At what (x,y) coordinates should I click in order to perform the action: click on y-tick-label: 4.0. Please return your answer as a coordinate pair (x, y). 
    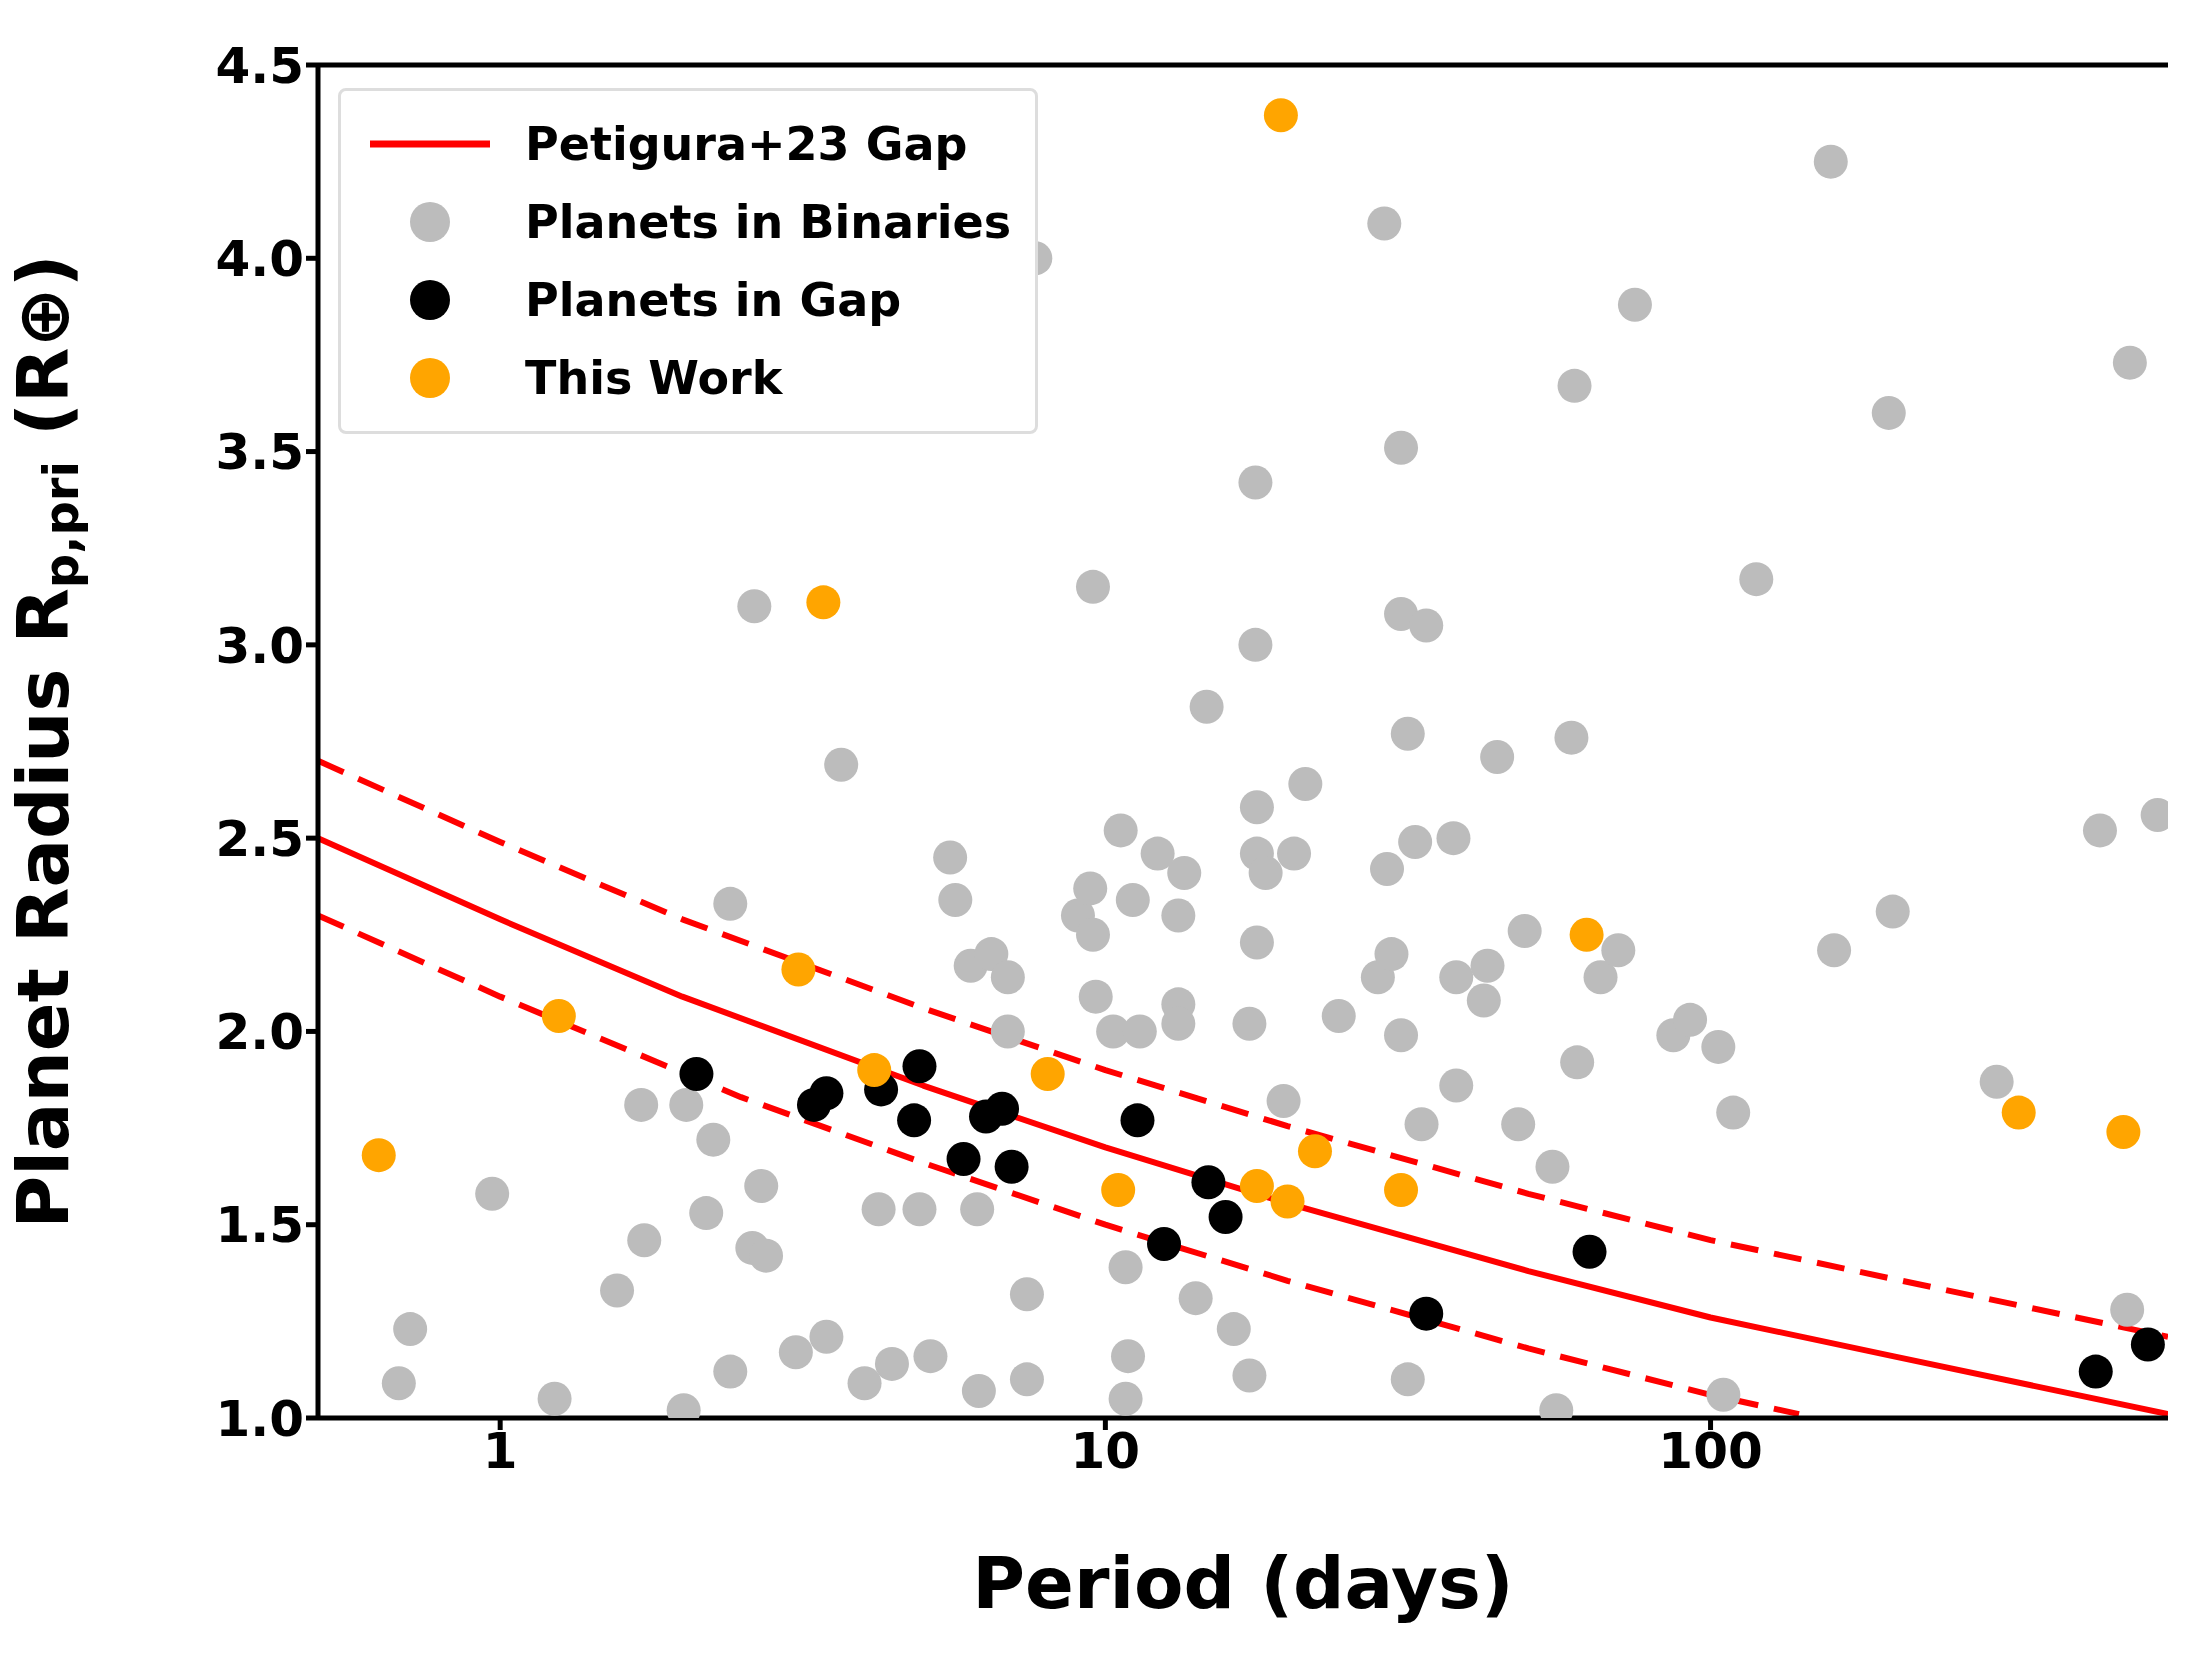
    Looking at the image, I should click on (259, 259).